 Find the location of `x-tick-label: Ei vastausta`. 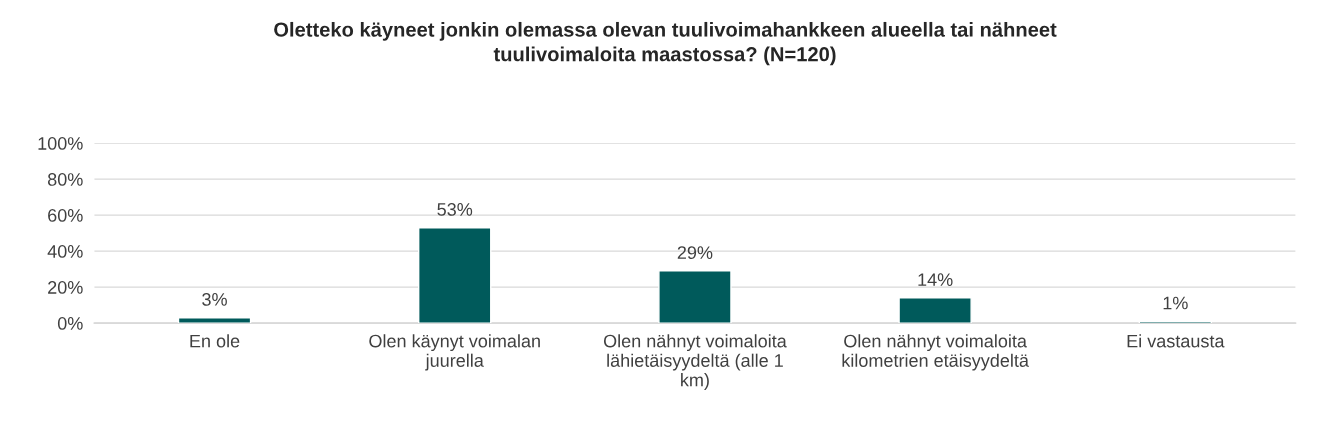

x-tick-label: Ei vastausta is located at coordinates (1176, 341).